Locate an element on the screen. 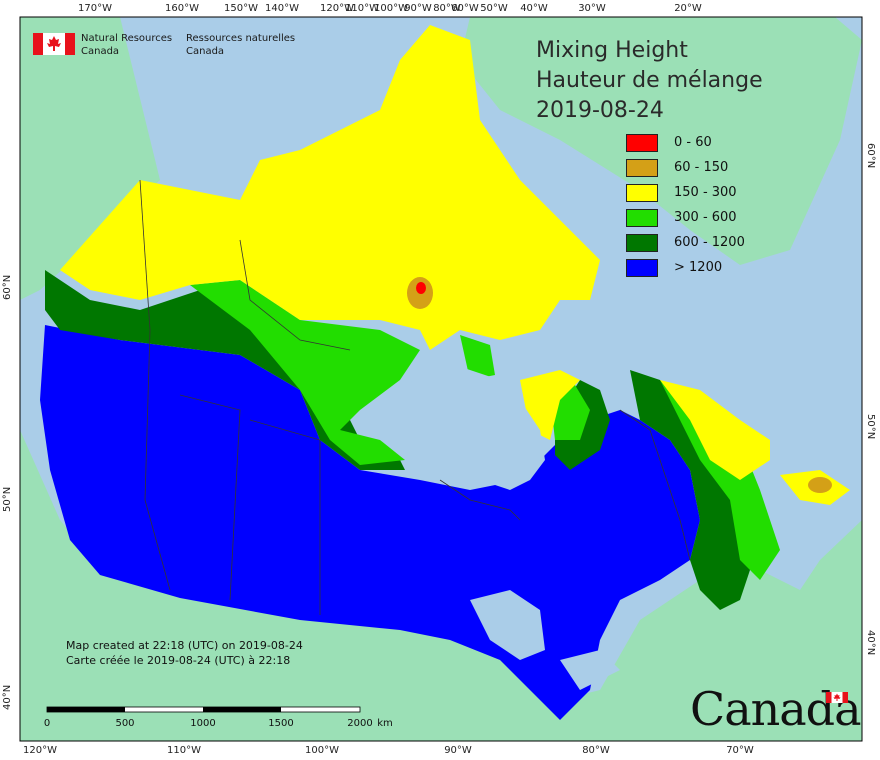 The width and height of the screenshot is (880, 760). lon-label: 40°W is located at coordinates (534, 8).